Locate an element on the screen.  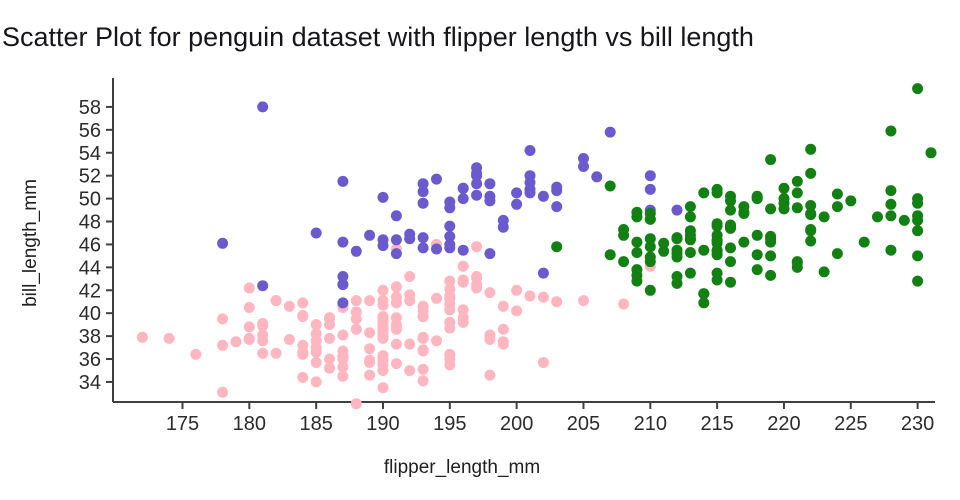
y-axis-label: bill_length_mm is located at coordinates (30, 243).